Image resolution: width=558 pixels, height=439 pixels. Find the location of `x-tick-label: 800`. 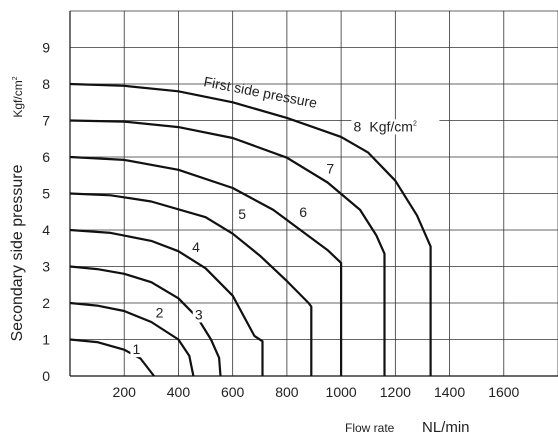

x-tick-label: 800 is located at coordinates (287, 392).